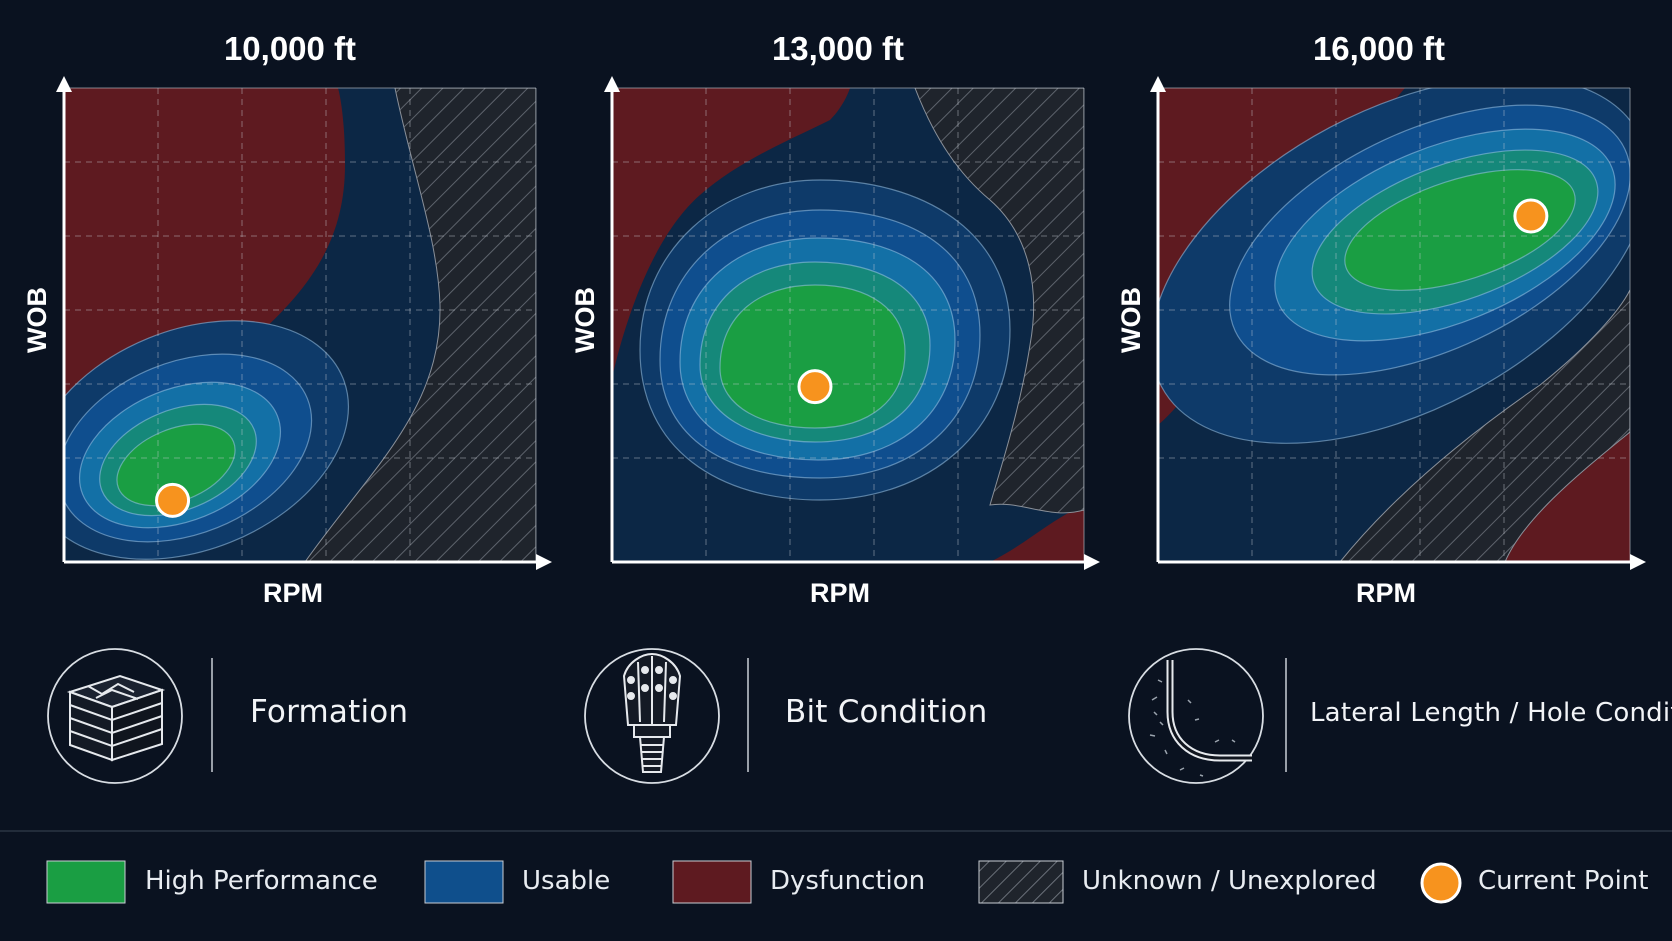 The image size is (1672, 941). What do you see at coordinates (1021, 882) in the screenshot?
I see `legend-swatch-unknown` at bounding box center [1021, 882].